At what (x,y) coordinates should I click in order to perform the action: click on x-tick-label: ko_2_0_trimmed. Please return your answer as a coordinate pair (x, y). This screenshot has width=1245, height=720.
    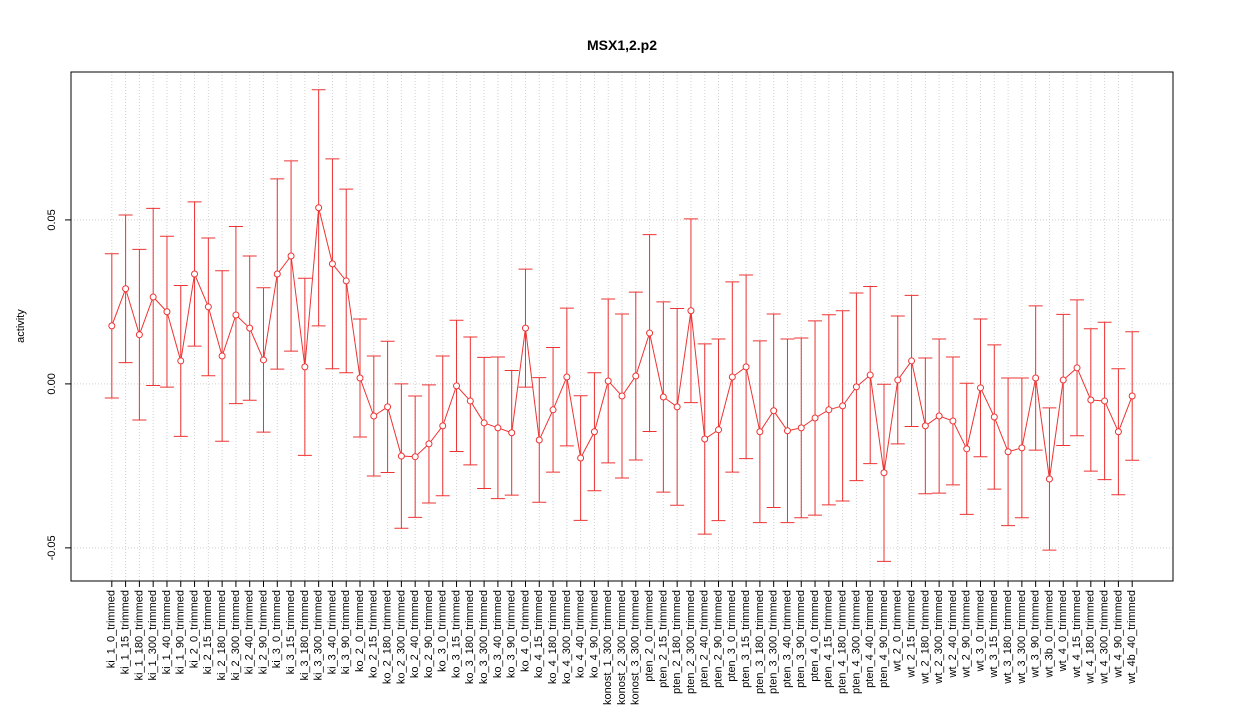
    Looking at the image, I should click on (360, 631).